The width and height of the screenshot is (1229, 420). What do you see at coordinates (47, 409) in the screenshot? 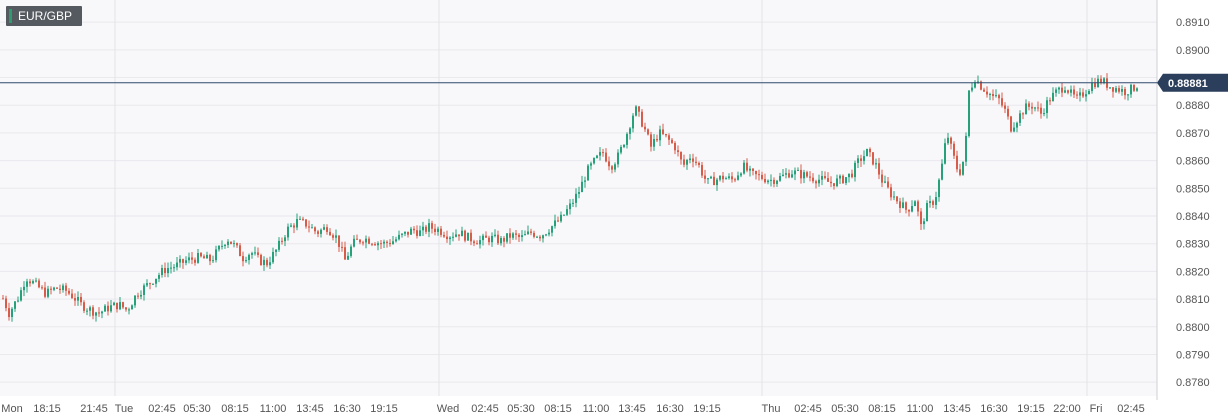
I see `x-tick-label: 18:15` at bounding box center [47, 409].